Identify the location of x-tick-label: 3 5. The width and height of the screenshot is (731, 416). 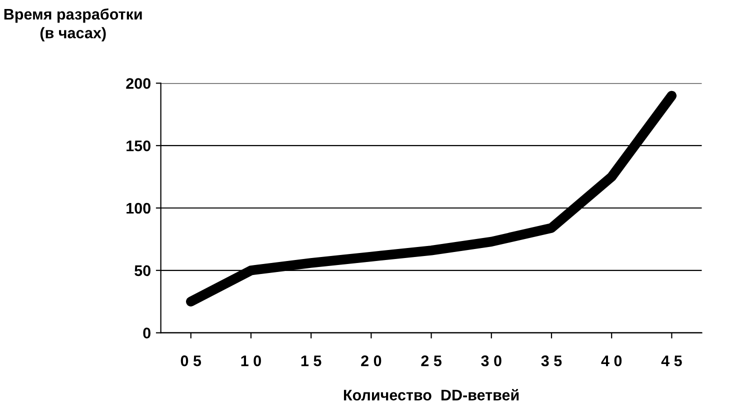
(551, 360).